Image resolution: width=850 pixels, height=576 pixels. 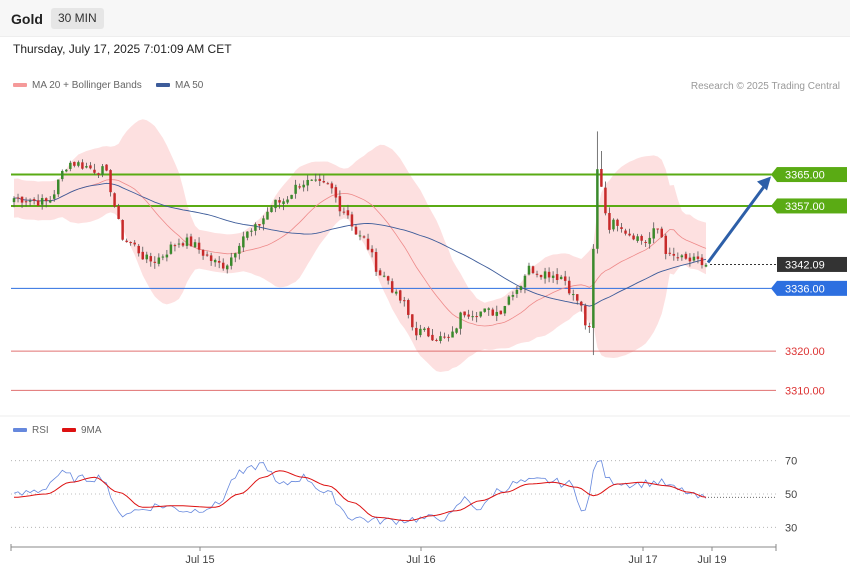 What do you see at coordinates (179, 85) in the screenshot?
I see `legend-ma50: MA 50` at bounding box center [179, 85].